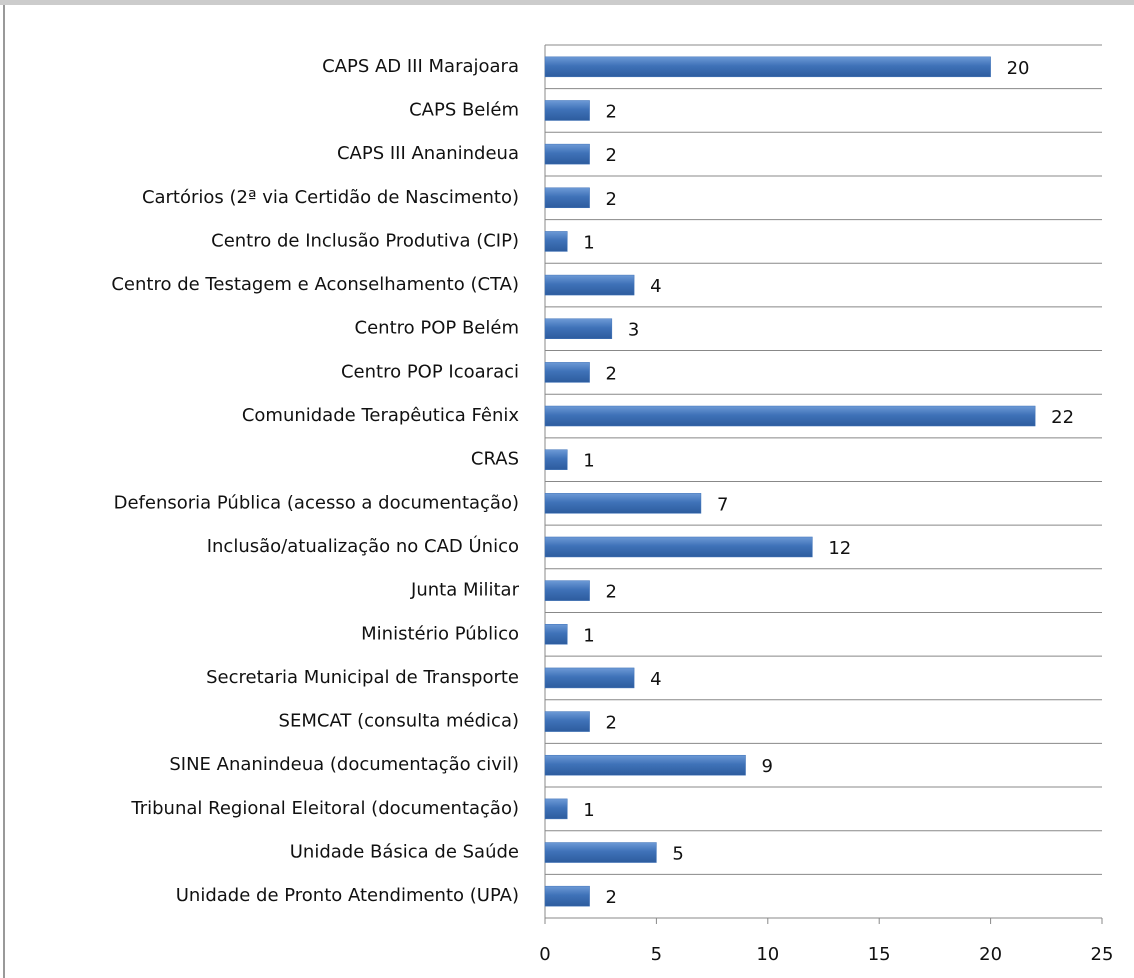  I want to click on y-tick-label: Centro de Inclusão Produtiva (CIP), so click(365, 240).